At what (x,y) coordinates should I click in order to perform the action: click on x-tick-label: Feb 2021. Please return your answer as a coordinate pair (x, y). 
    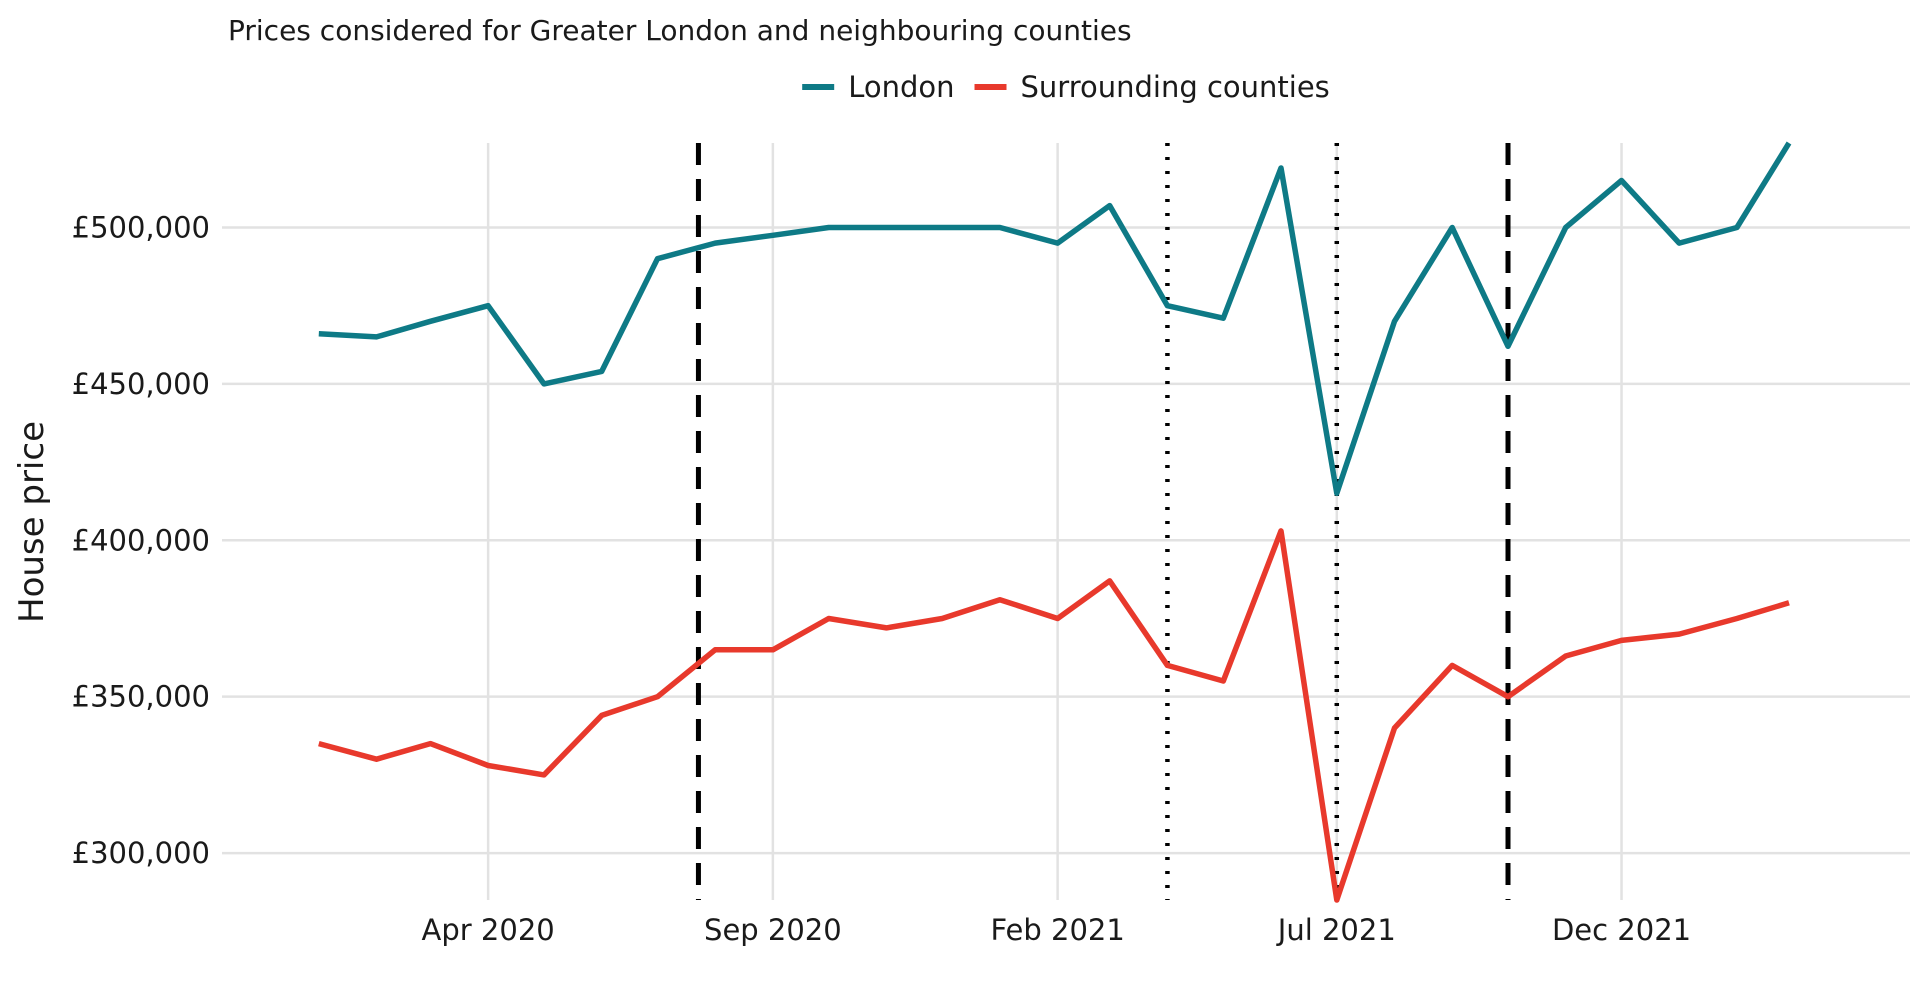
    Looking at the image, I should click on (1057, 930).